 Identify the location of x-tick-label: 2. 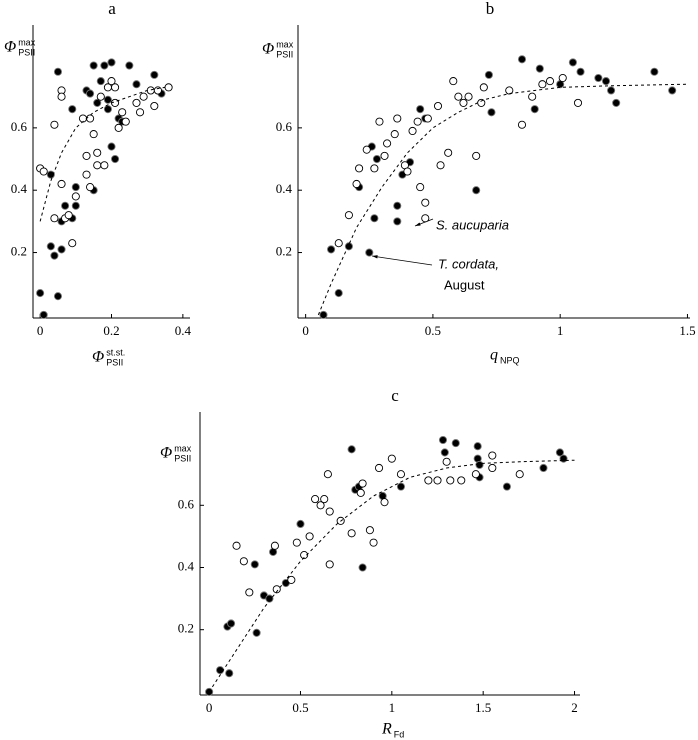
(574, 707).